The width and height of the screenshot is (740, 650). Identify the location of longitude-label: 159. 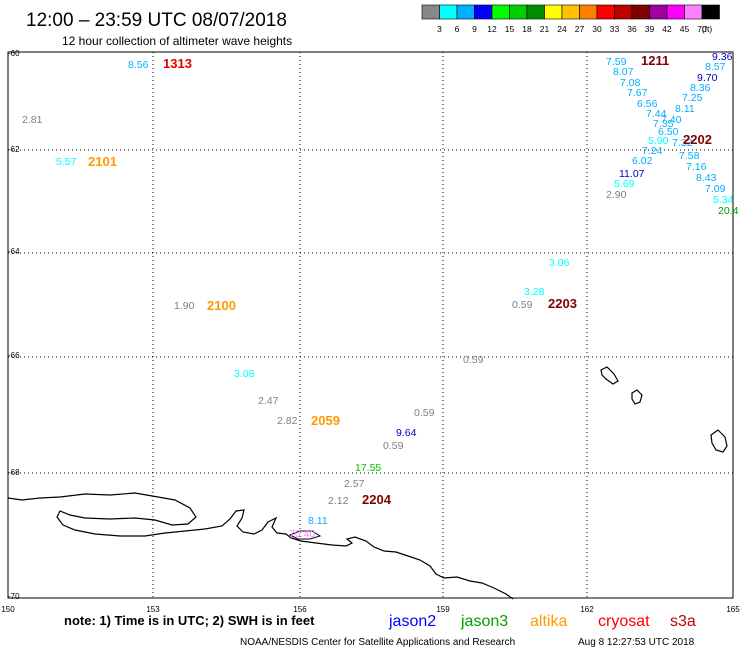
(443, 609).